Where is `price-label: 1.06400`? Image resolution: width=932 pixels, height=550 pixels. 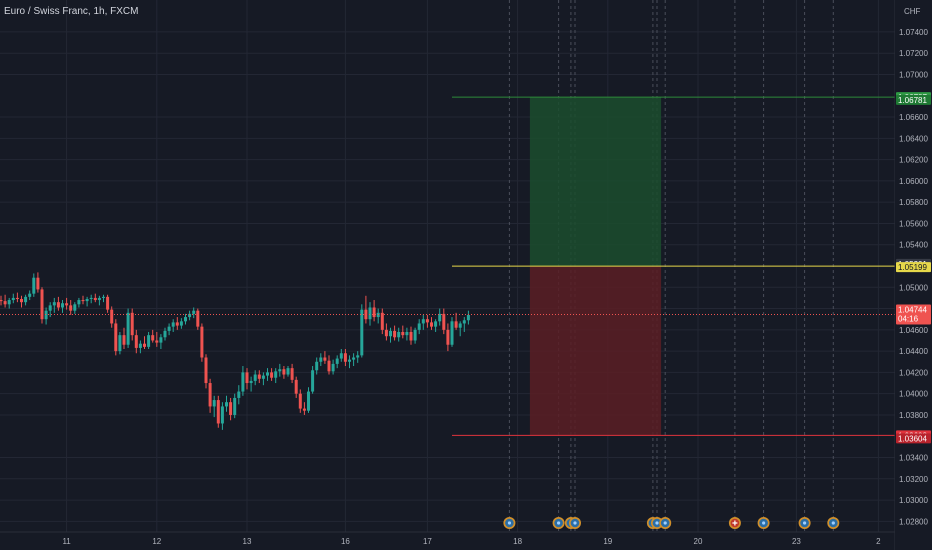
price-label: 1.06400 is located at coordinates (913, 138).